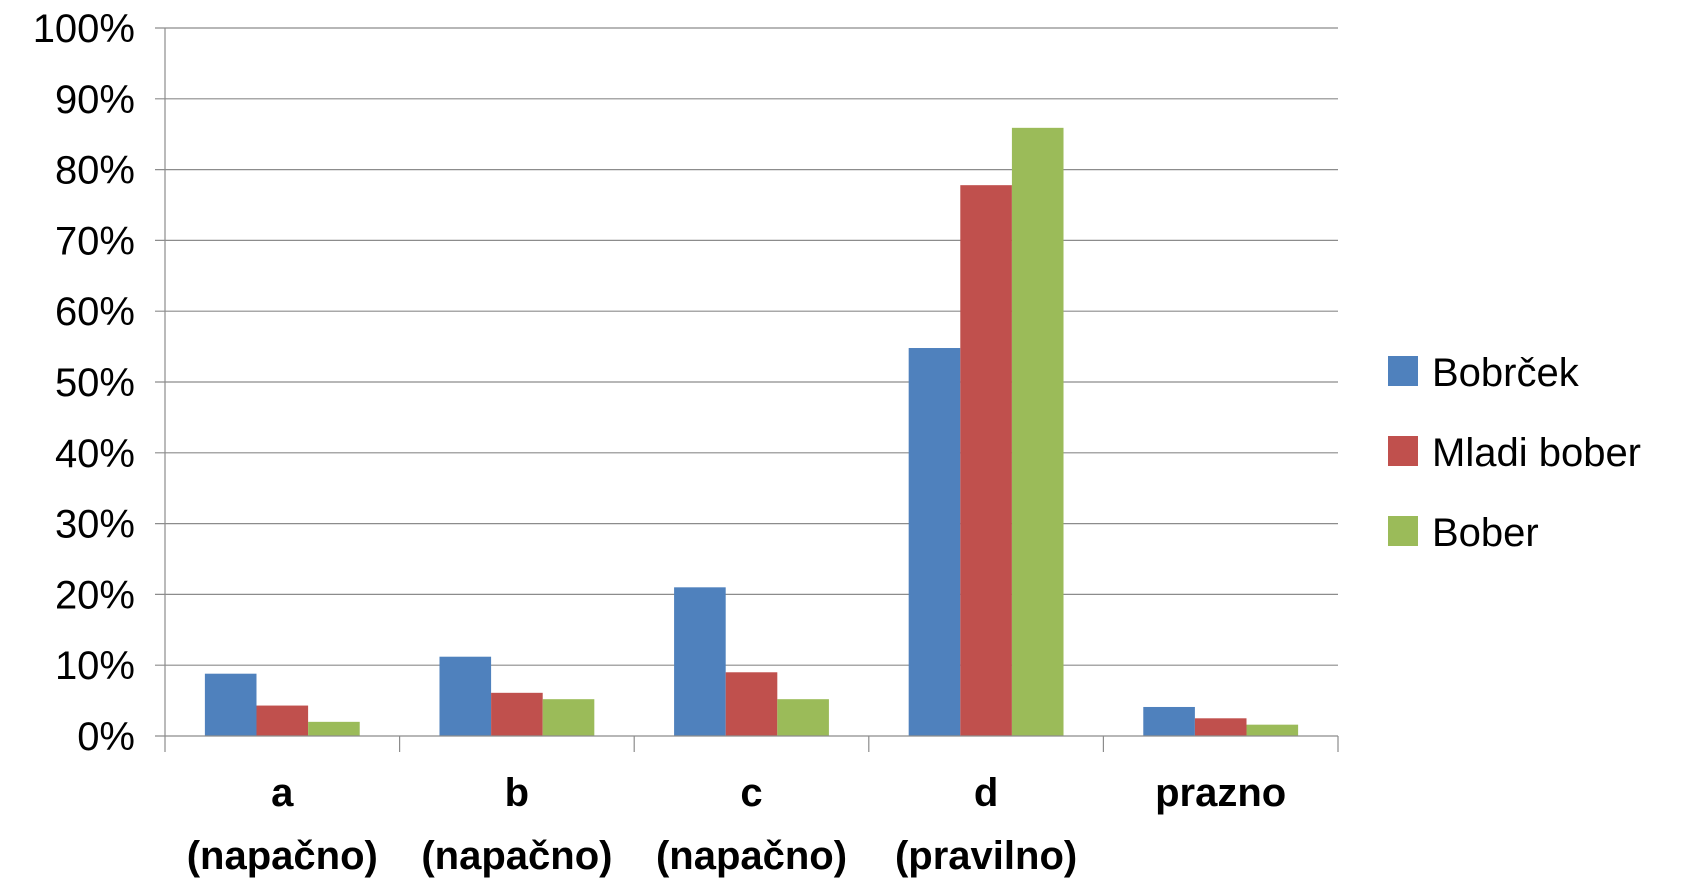 Image resolution: width=1698 pixels, height=896 pixels. I want to click on y-tick-label: 60%, so click(95, 312).